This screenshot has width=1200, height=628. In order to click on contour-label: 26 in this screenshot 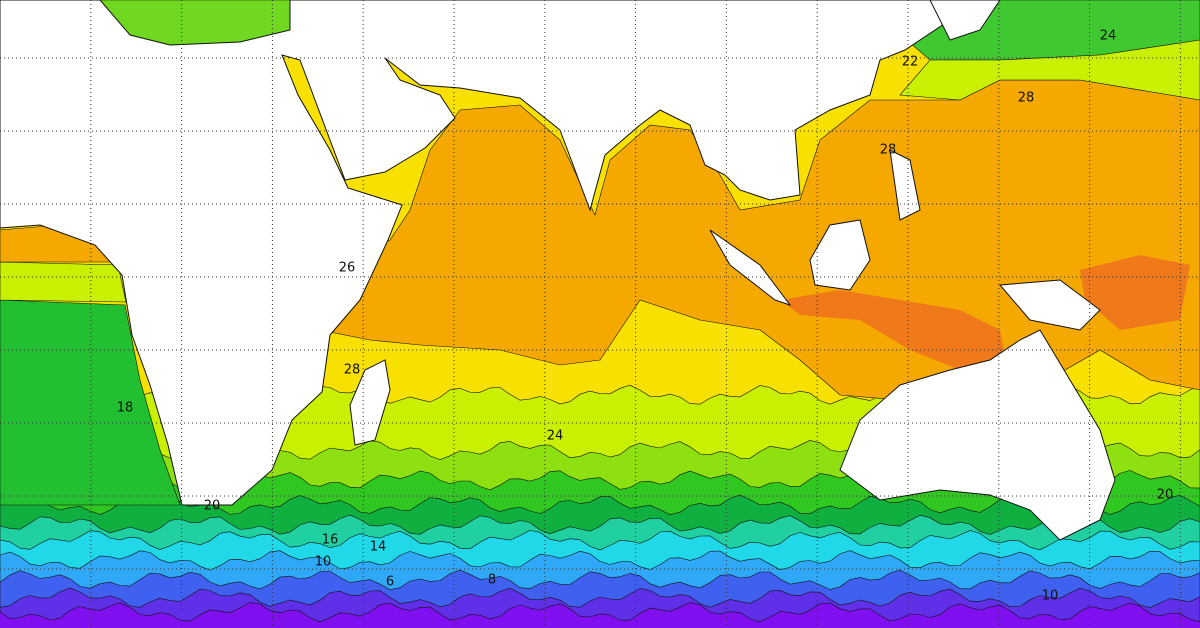, I will do `click(347, 268)`.